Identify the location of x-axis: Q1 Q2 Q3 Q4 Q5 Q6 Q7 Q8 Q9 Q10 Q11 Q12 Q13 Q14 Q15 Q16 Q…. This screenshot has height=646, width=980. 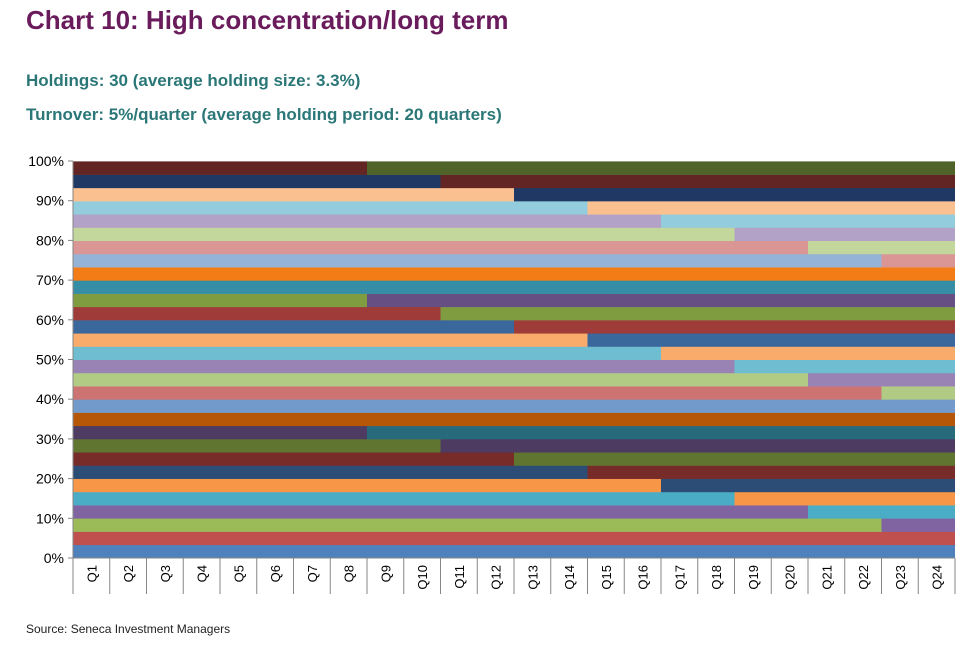
(514, 575).